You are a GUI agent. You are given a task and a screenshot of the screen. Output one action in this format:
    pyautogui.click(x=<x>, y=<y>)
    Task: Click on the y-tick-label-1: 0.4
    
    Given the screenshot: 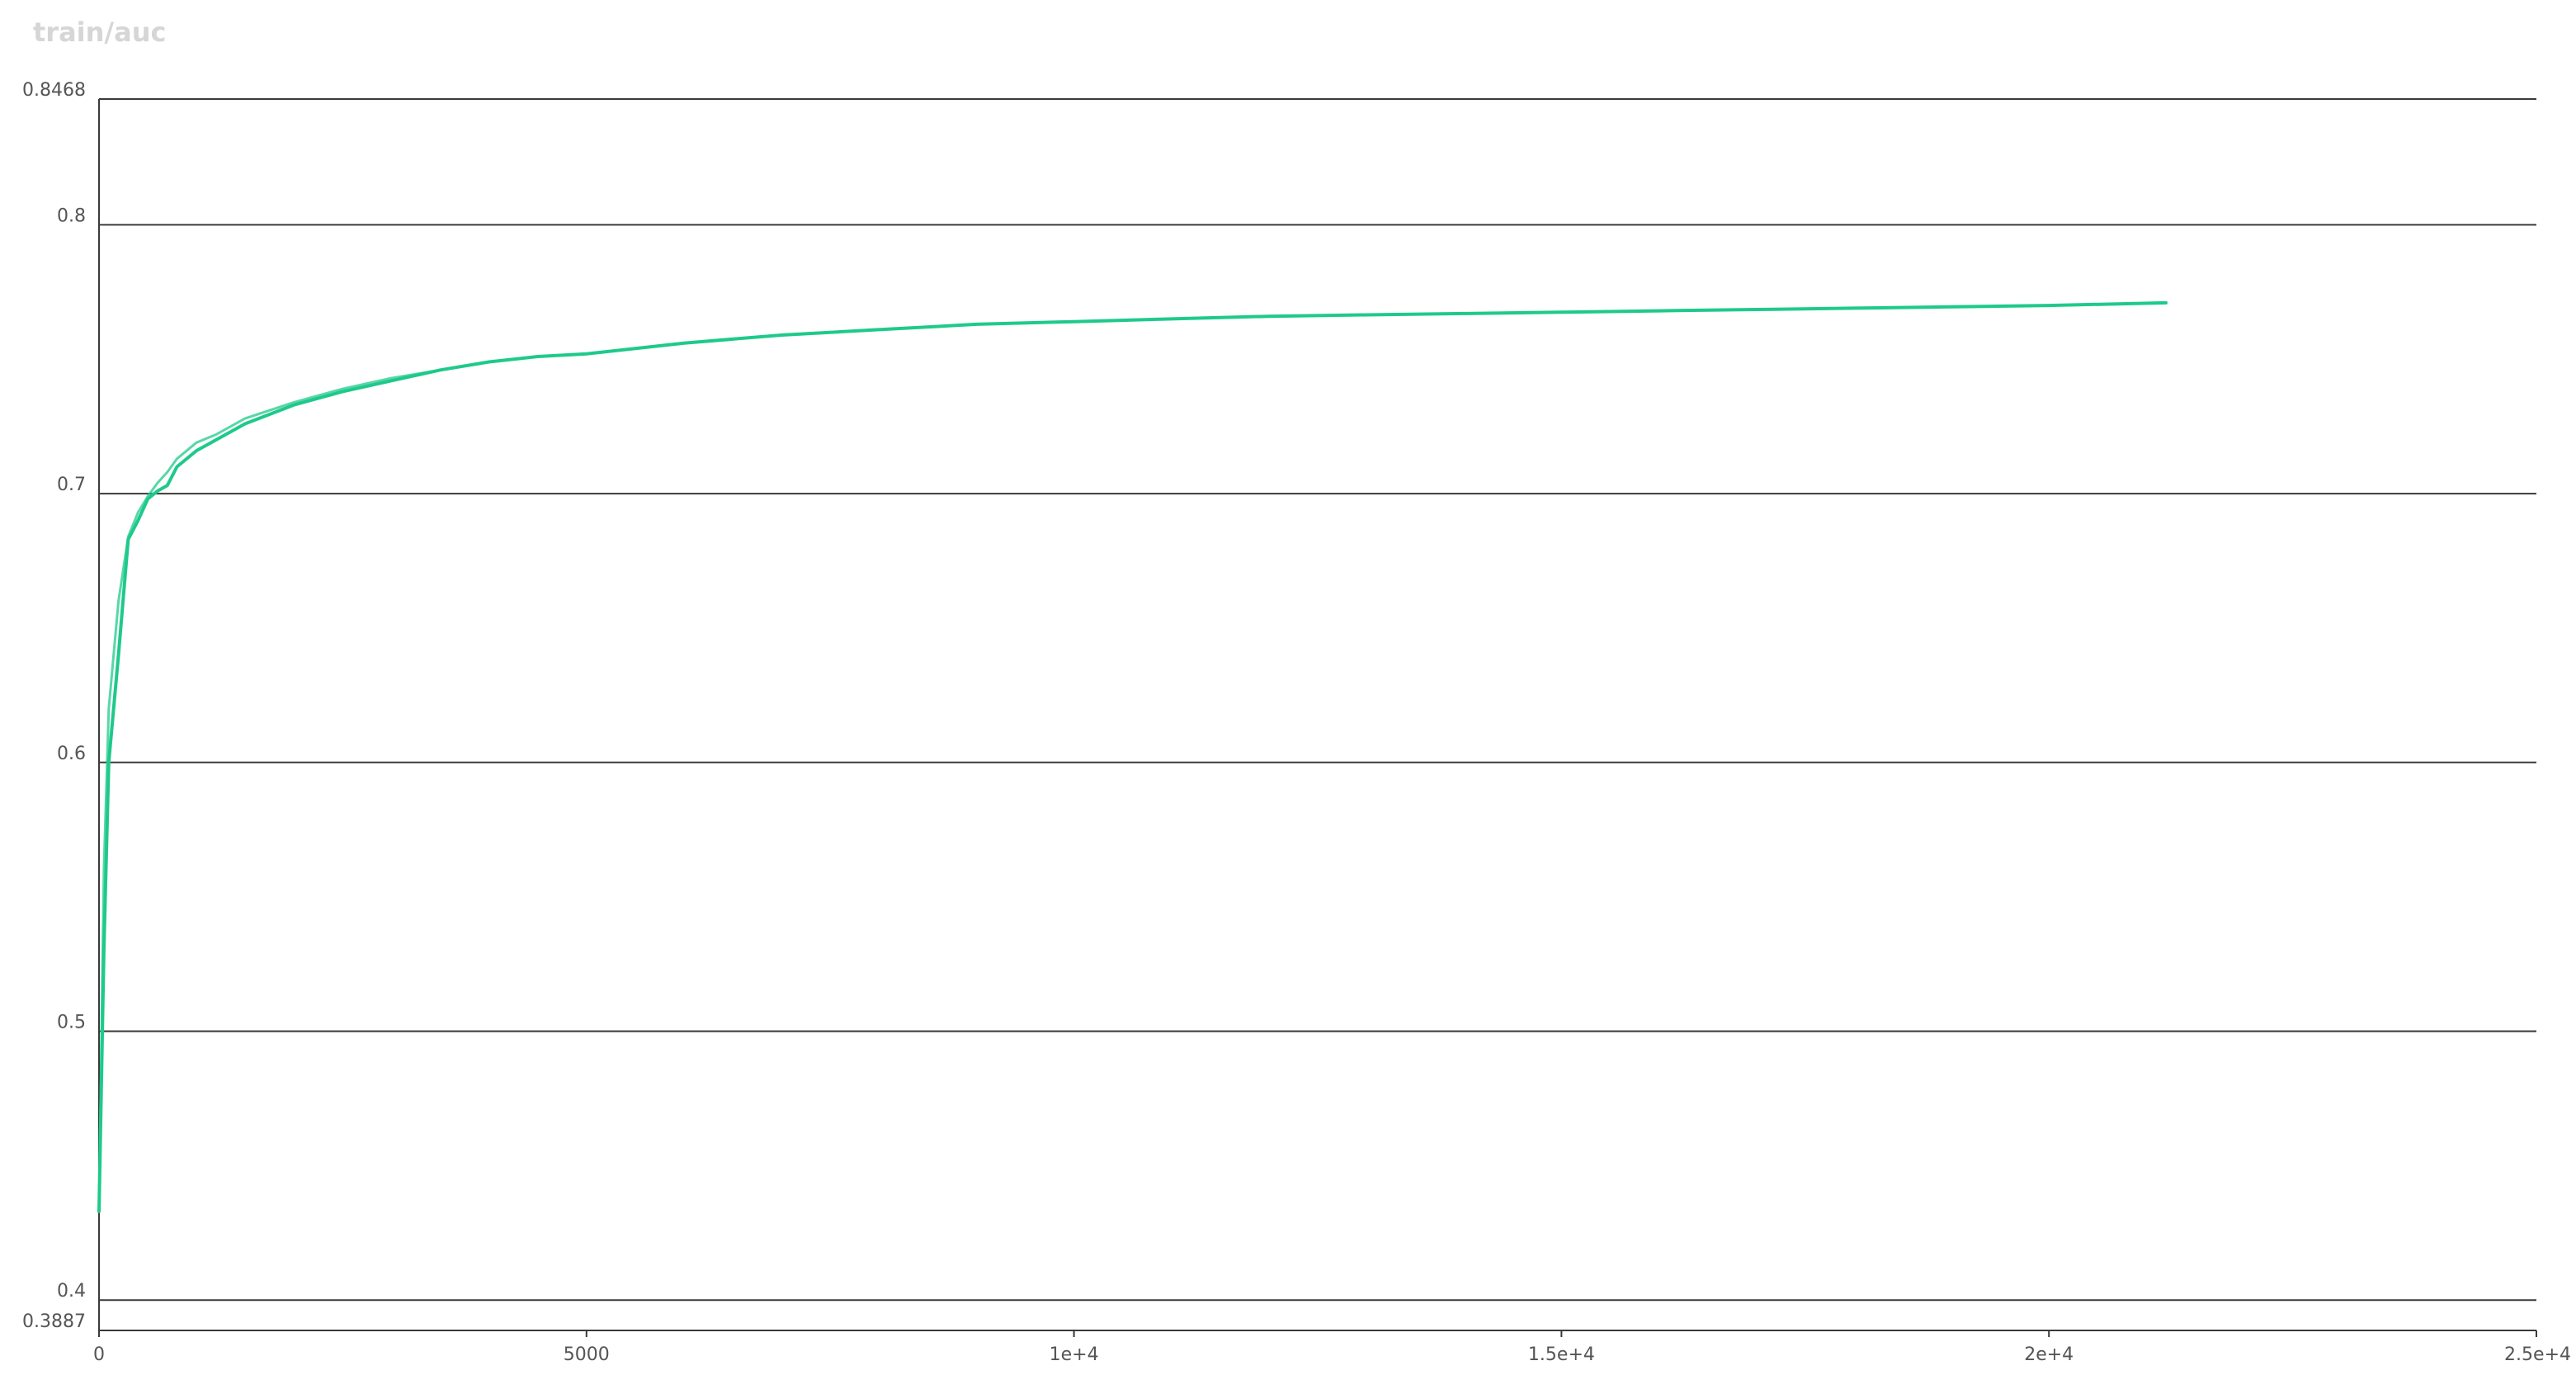 What is the action you would take?
    pyautogui.click(x=71, y=1291)
    